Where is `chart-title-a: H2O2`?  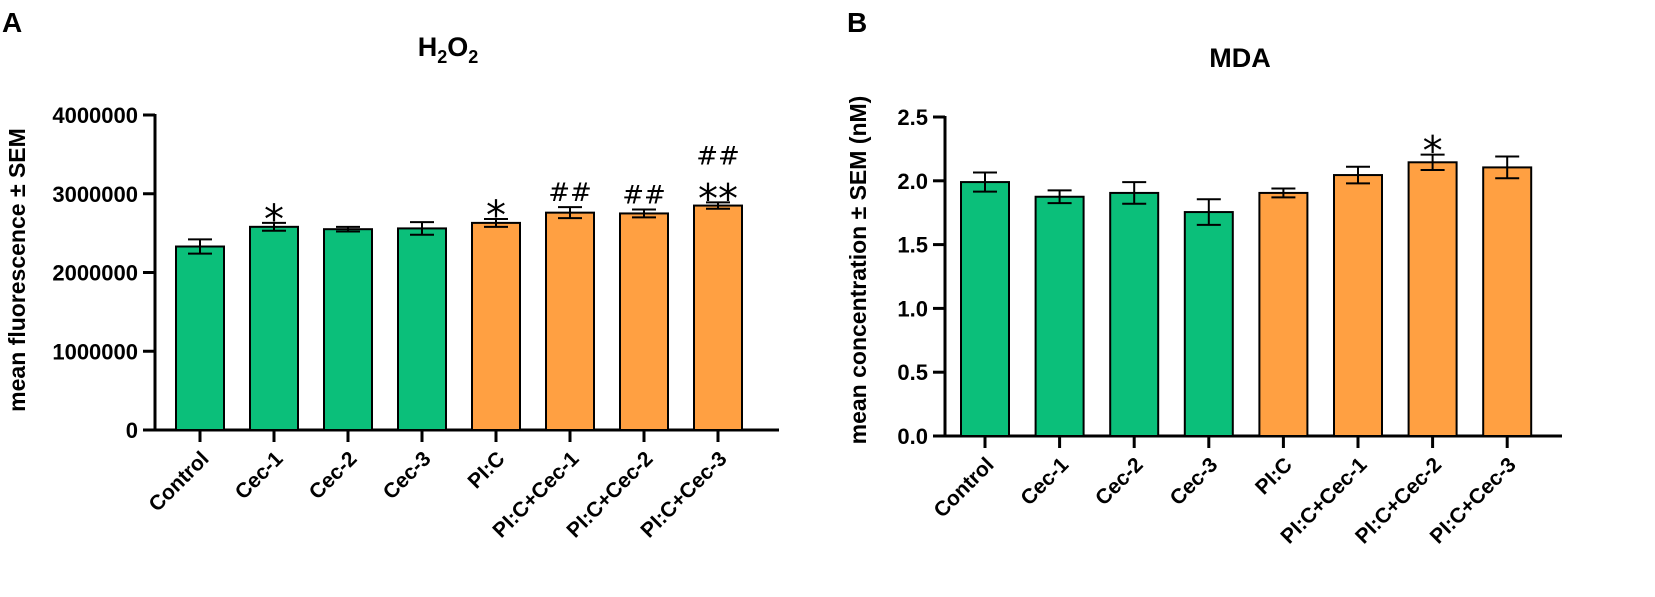
chart-title-a: H2O2 is located at coordinates (448, 49).